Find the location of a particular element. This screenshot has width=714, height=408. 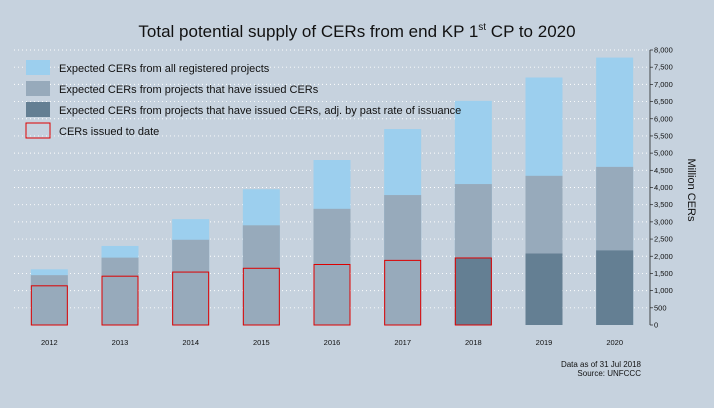

y-axis-label: Million CERs is located at coordinates (691, 190).